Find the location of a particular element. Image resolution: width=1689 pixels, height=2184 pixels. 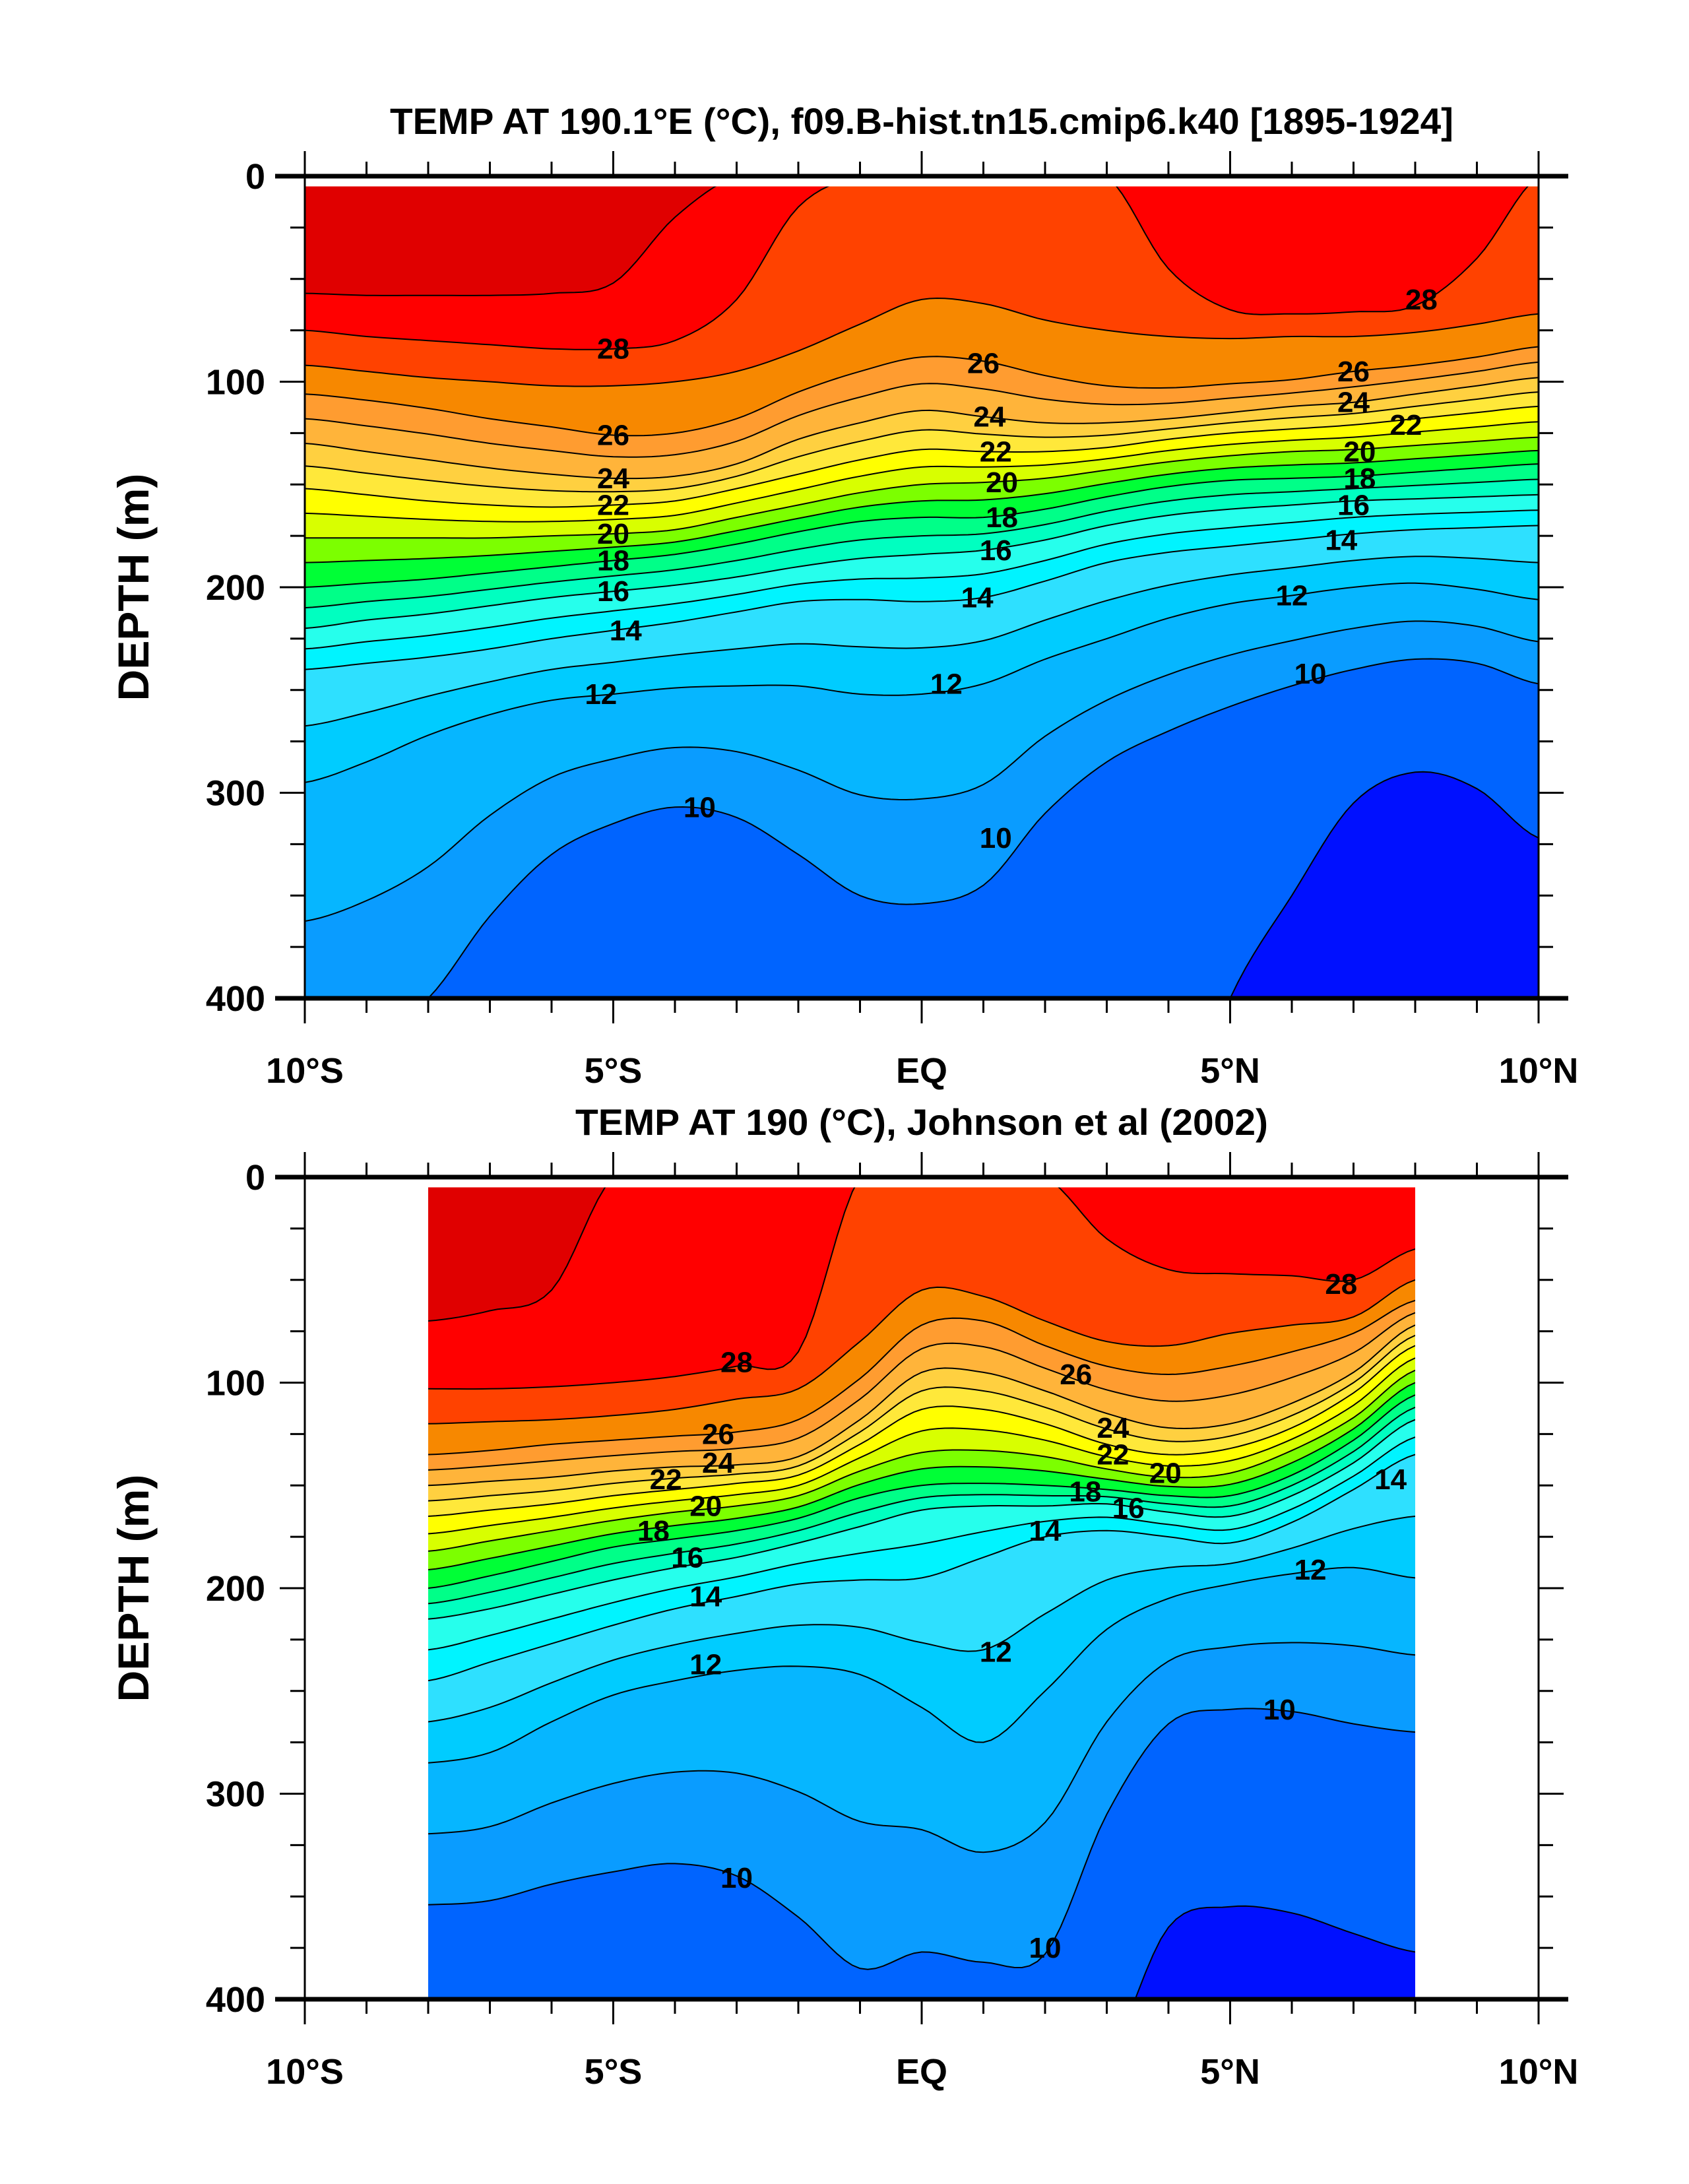

y-tick-label: 200 is located at coordinates (235, 1589).